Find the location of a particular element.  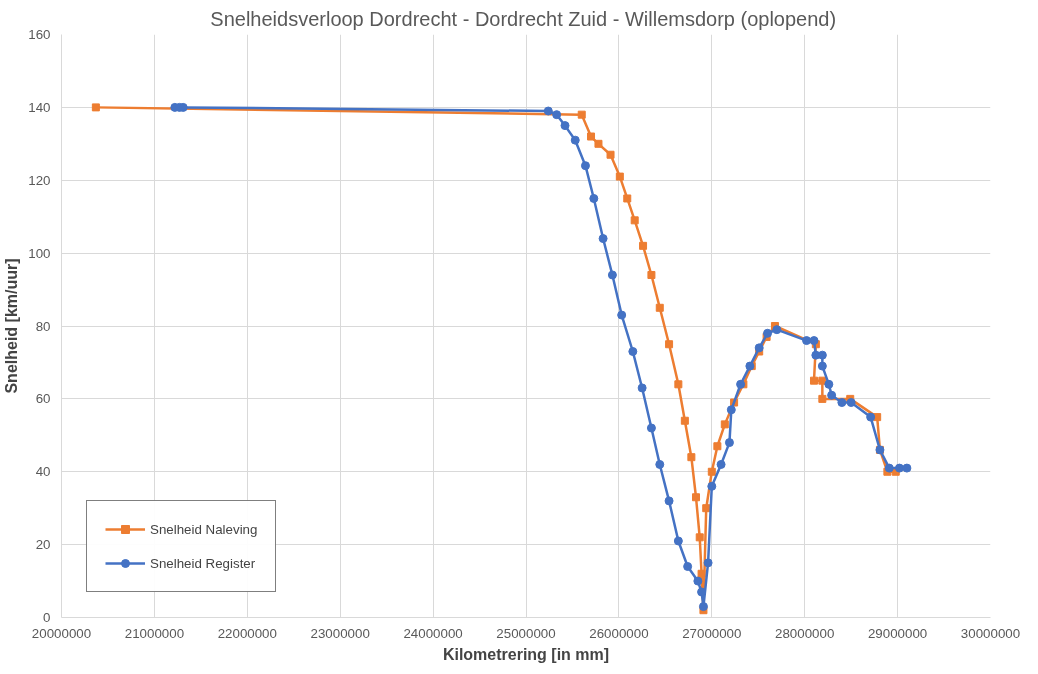

y-tick-label: 140 is located at coordinates (39, 107).